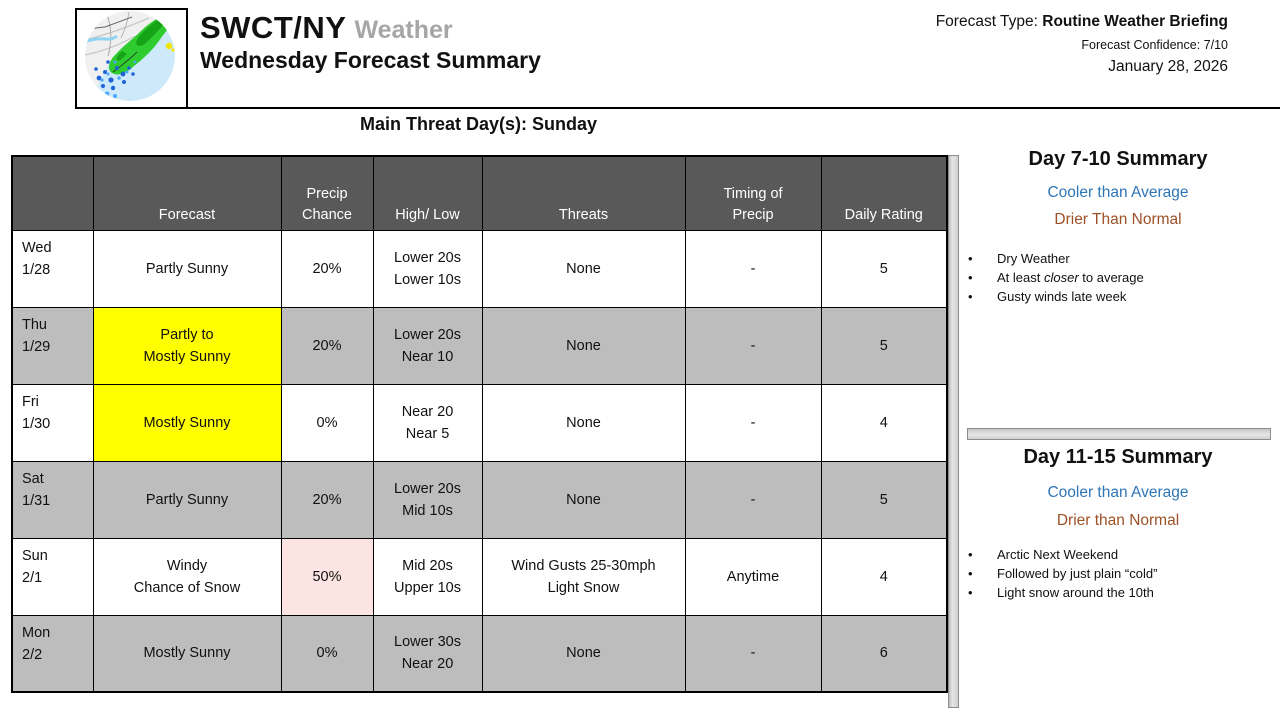 This screenshot has height=720, width=1280. Describe the element at coordinates (884, 193) in the screenshot. I see `header-daily-rating: Daily Rating` at that location.